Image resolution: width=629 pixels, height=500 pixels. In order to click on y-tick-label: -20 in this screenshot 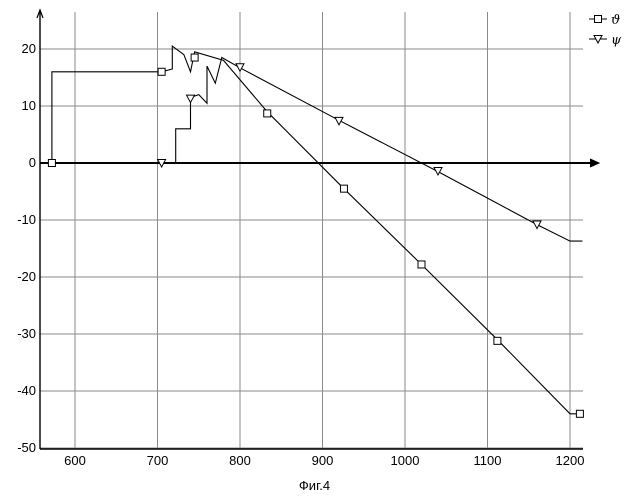, I will do `click(26, 276)`.